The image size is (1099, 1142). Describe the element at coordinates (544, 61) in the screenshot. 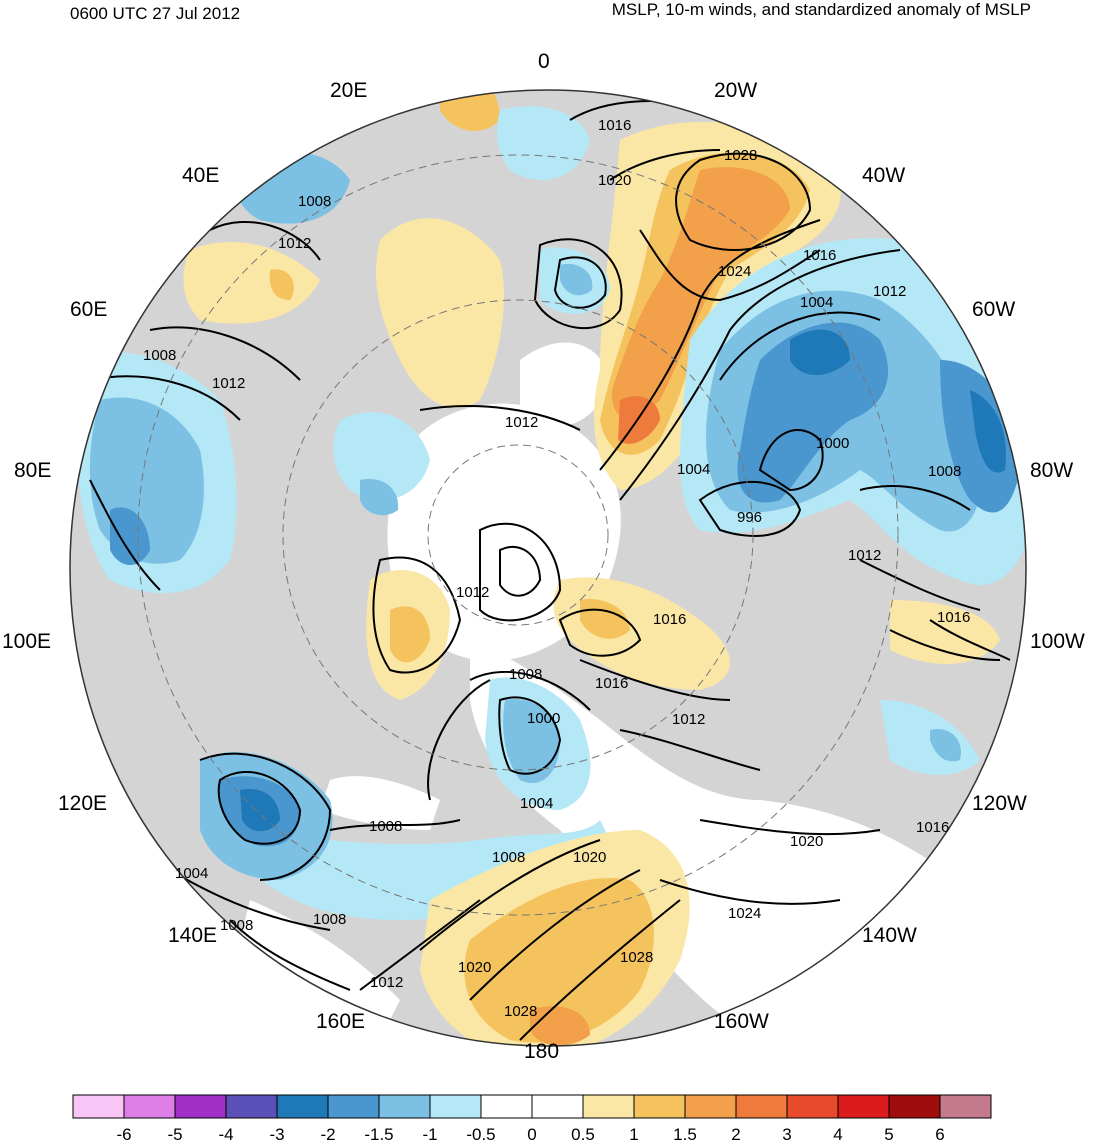

I see `lon-label-0: 0` at that location.